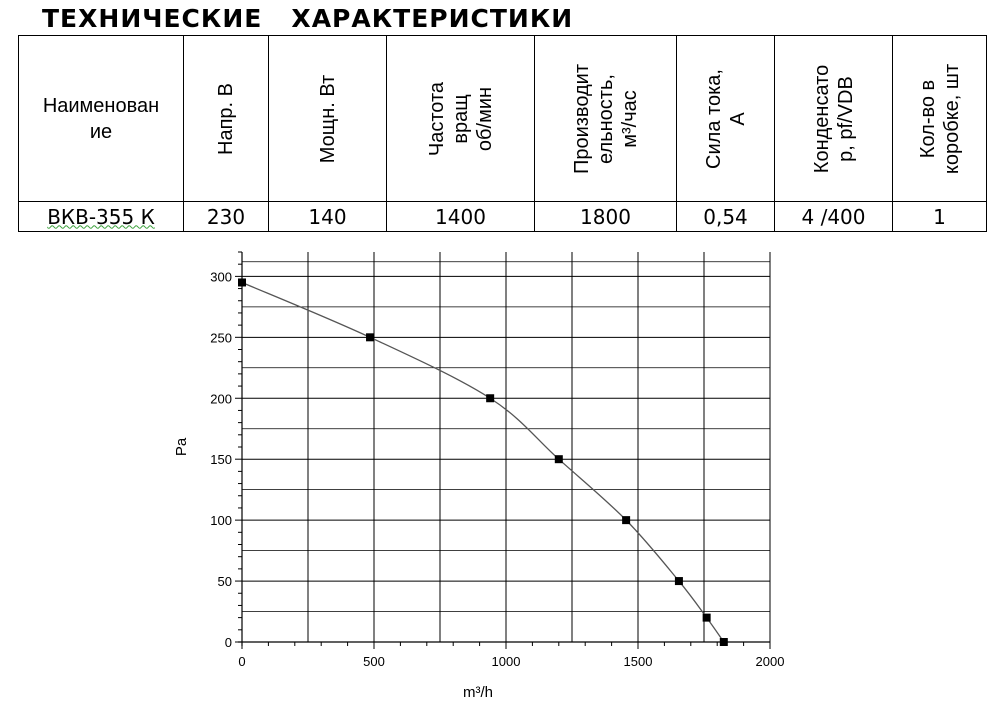 This screenshot has width=1000, height=701. What do you see at coordinates (221, 276) in the screenshot?
I see `y-tick-label: 300` at bounding box center [221, 276].